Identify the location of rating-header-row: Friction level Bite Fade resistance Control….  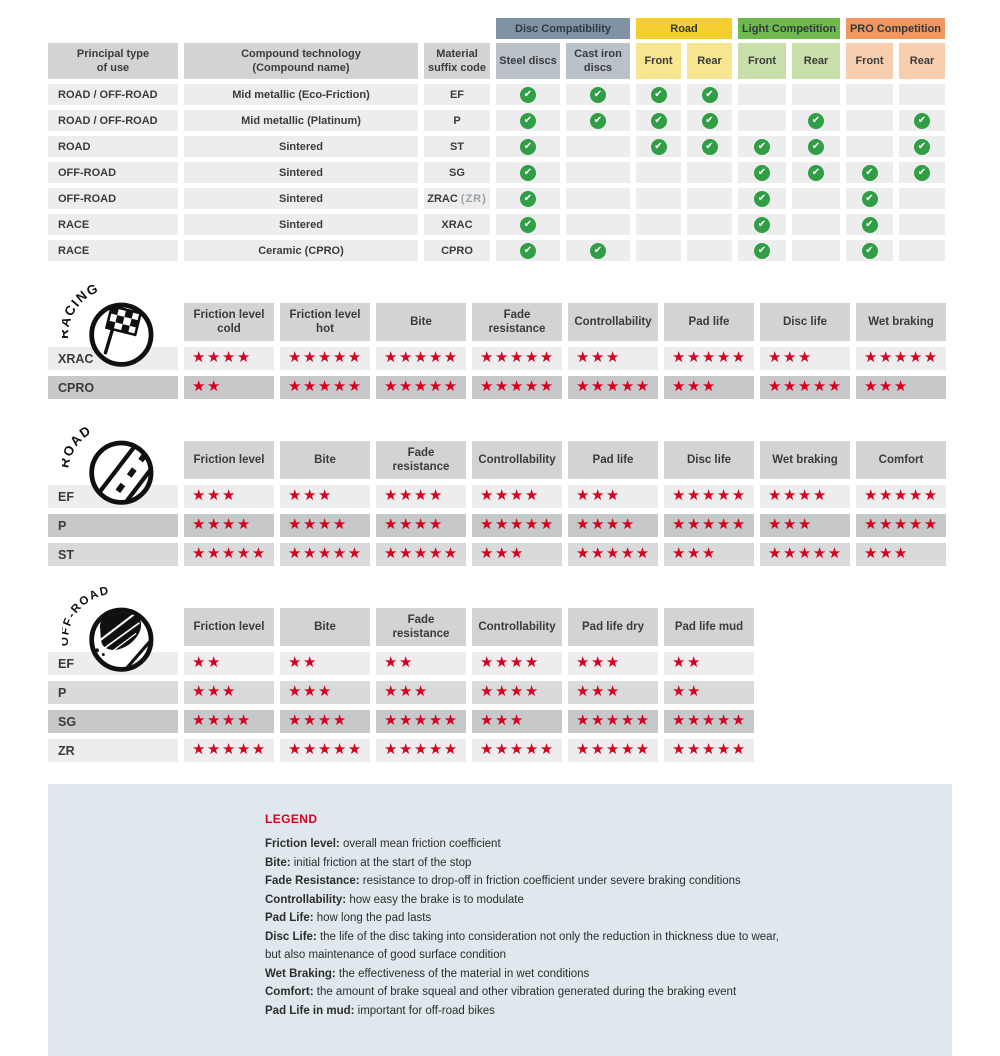
(500, 627).